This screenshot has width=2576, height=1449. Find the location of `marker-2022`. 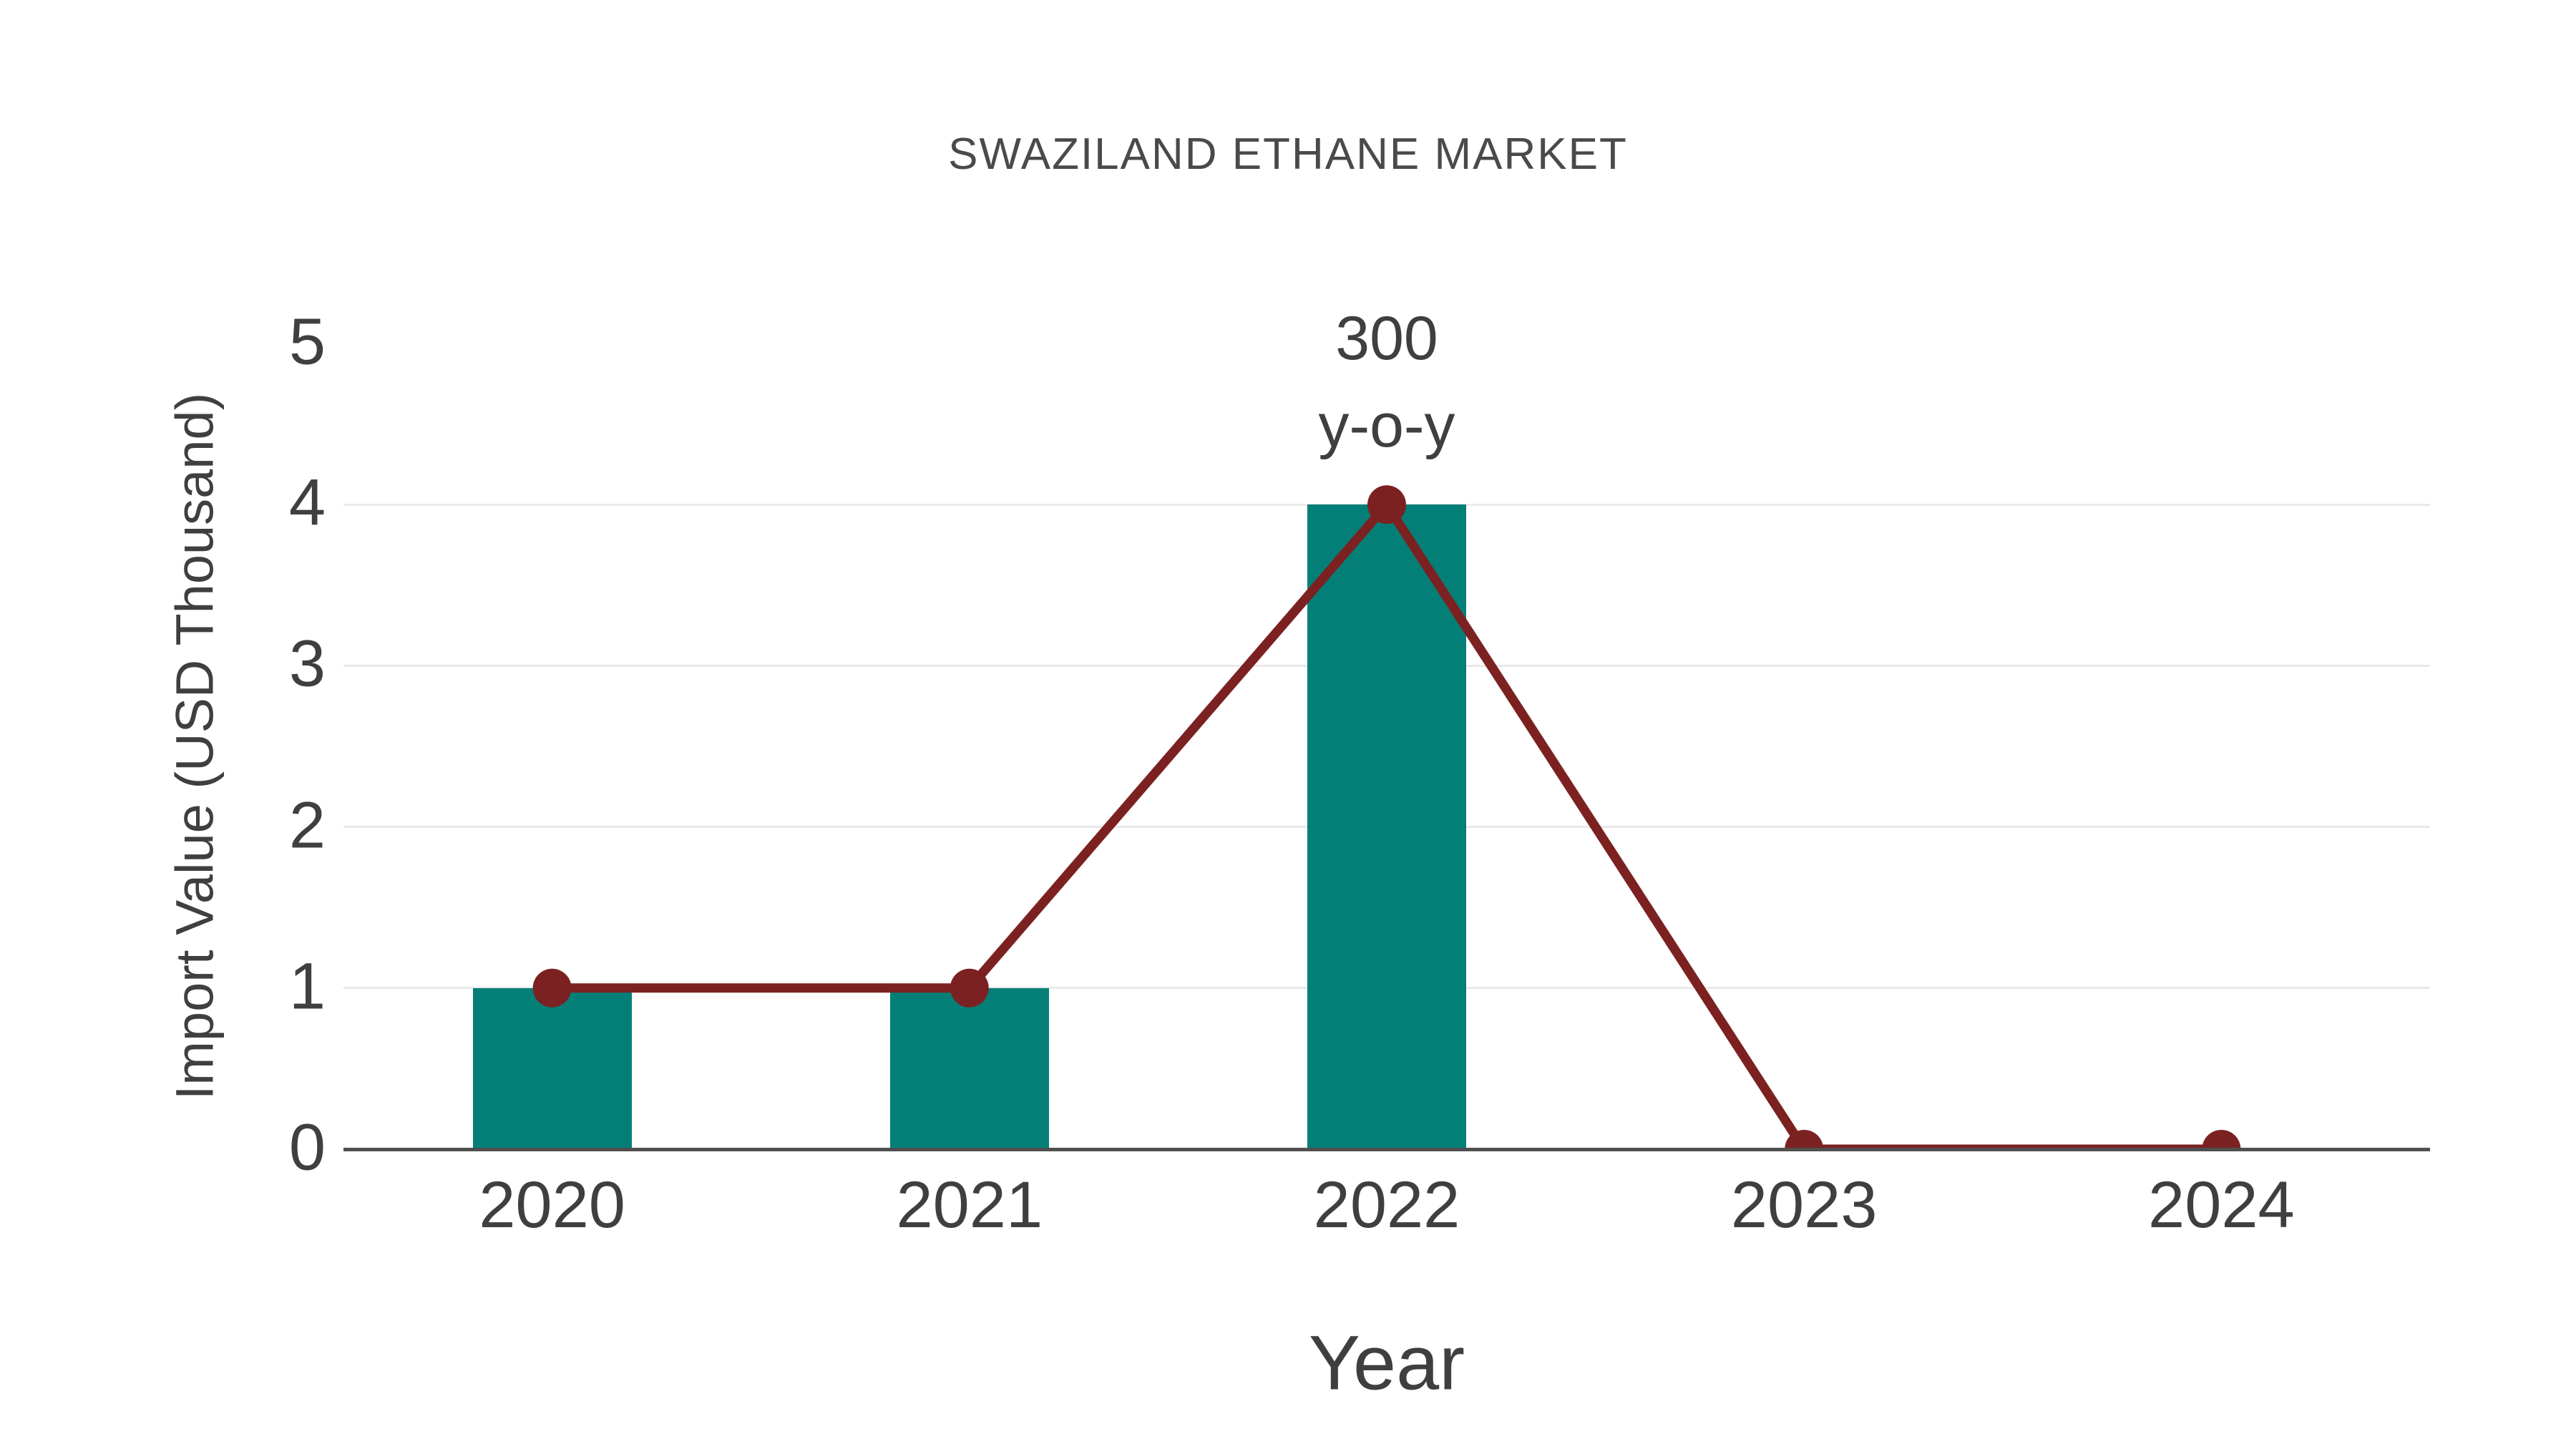

marker-2022 is located at coordinates (1386, 505).